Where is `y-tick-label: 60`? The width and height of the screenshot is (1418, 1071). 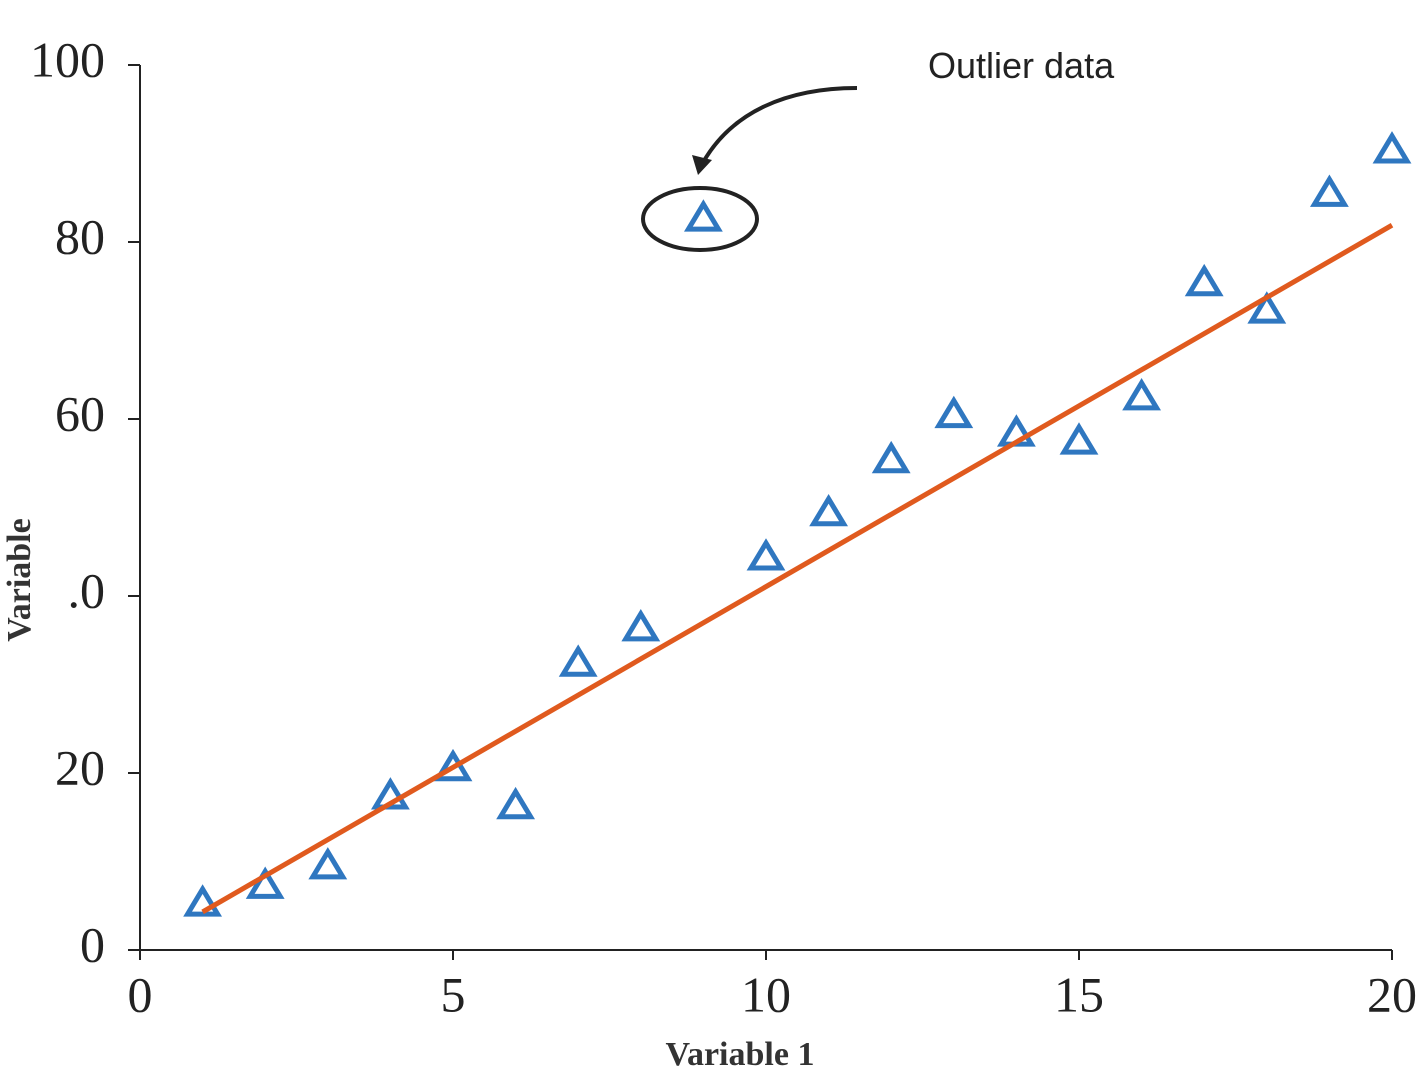 y-tick-label: 60 is located at coordinates (80, 413).